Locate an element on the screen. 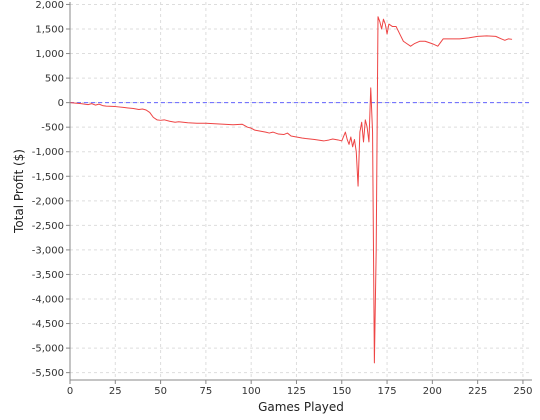  x-tick-label: 200 is located at coordinates (432, 391).